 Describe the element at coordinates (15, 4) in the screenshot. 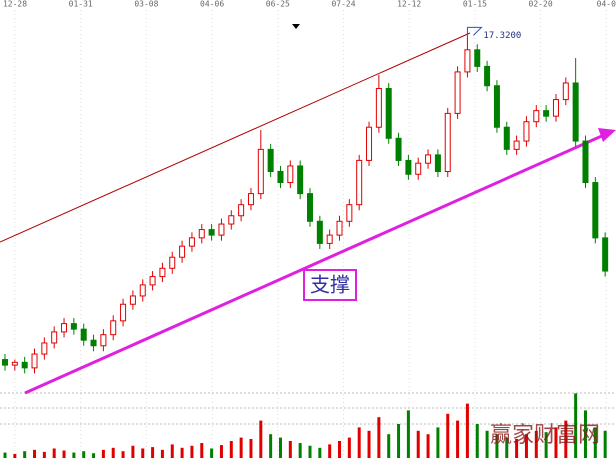

I see `date-label: 12-28` at that location.